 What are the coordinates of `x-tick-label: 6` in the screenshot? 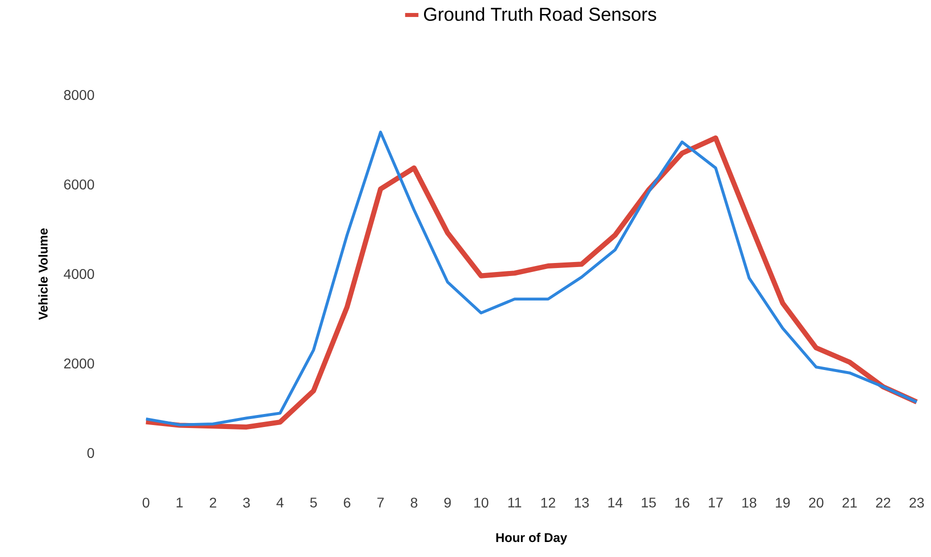 It's located at (347, 503).